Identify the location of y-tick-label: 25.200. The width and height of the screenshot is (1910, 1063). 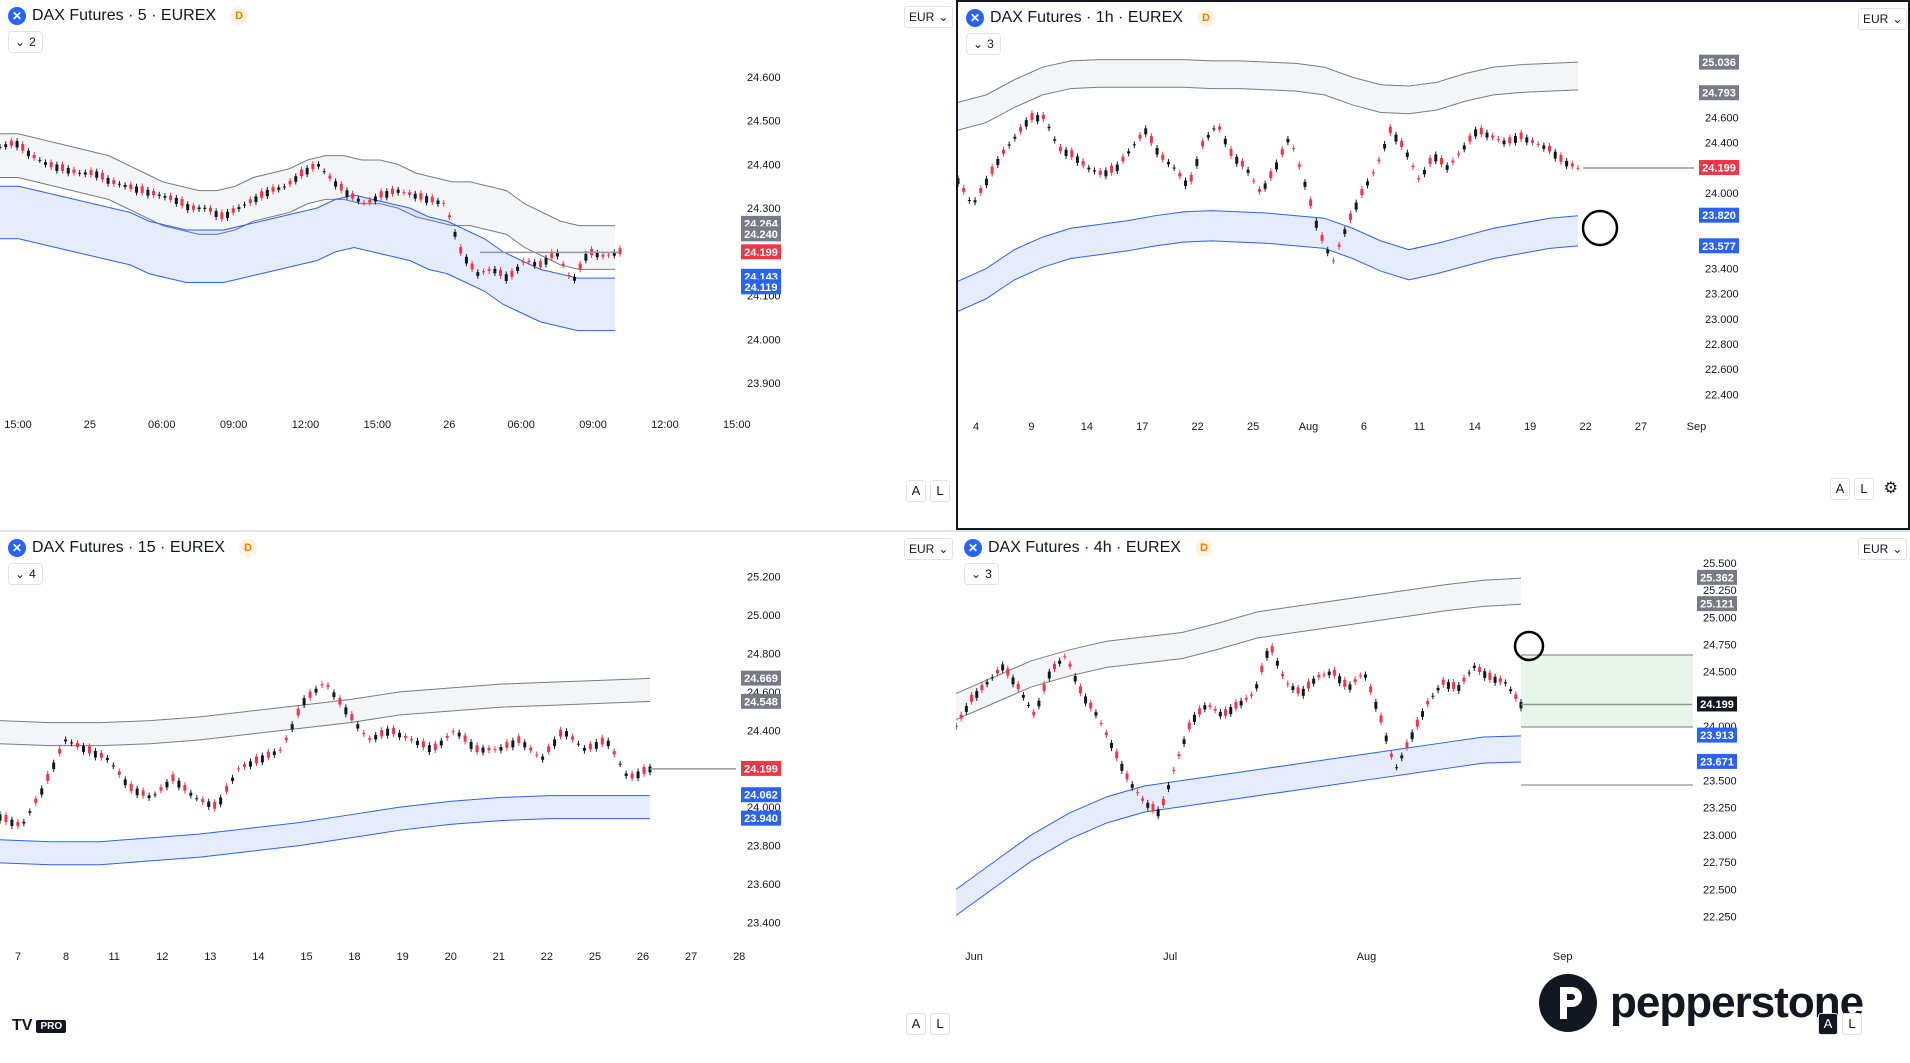
(764, 578).